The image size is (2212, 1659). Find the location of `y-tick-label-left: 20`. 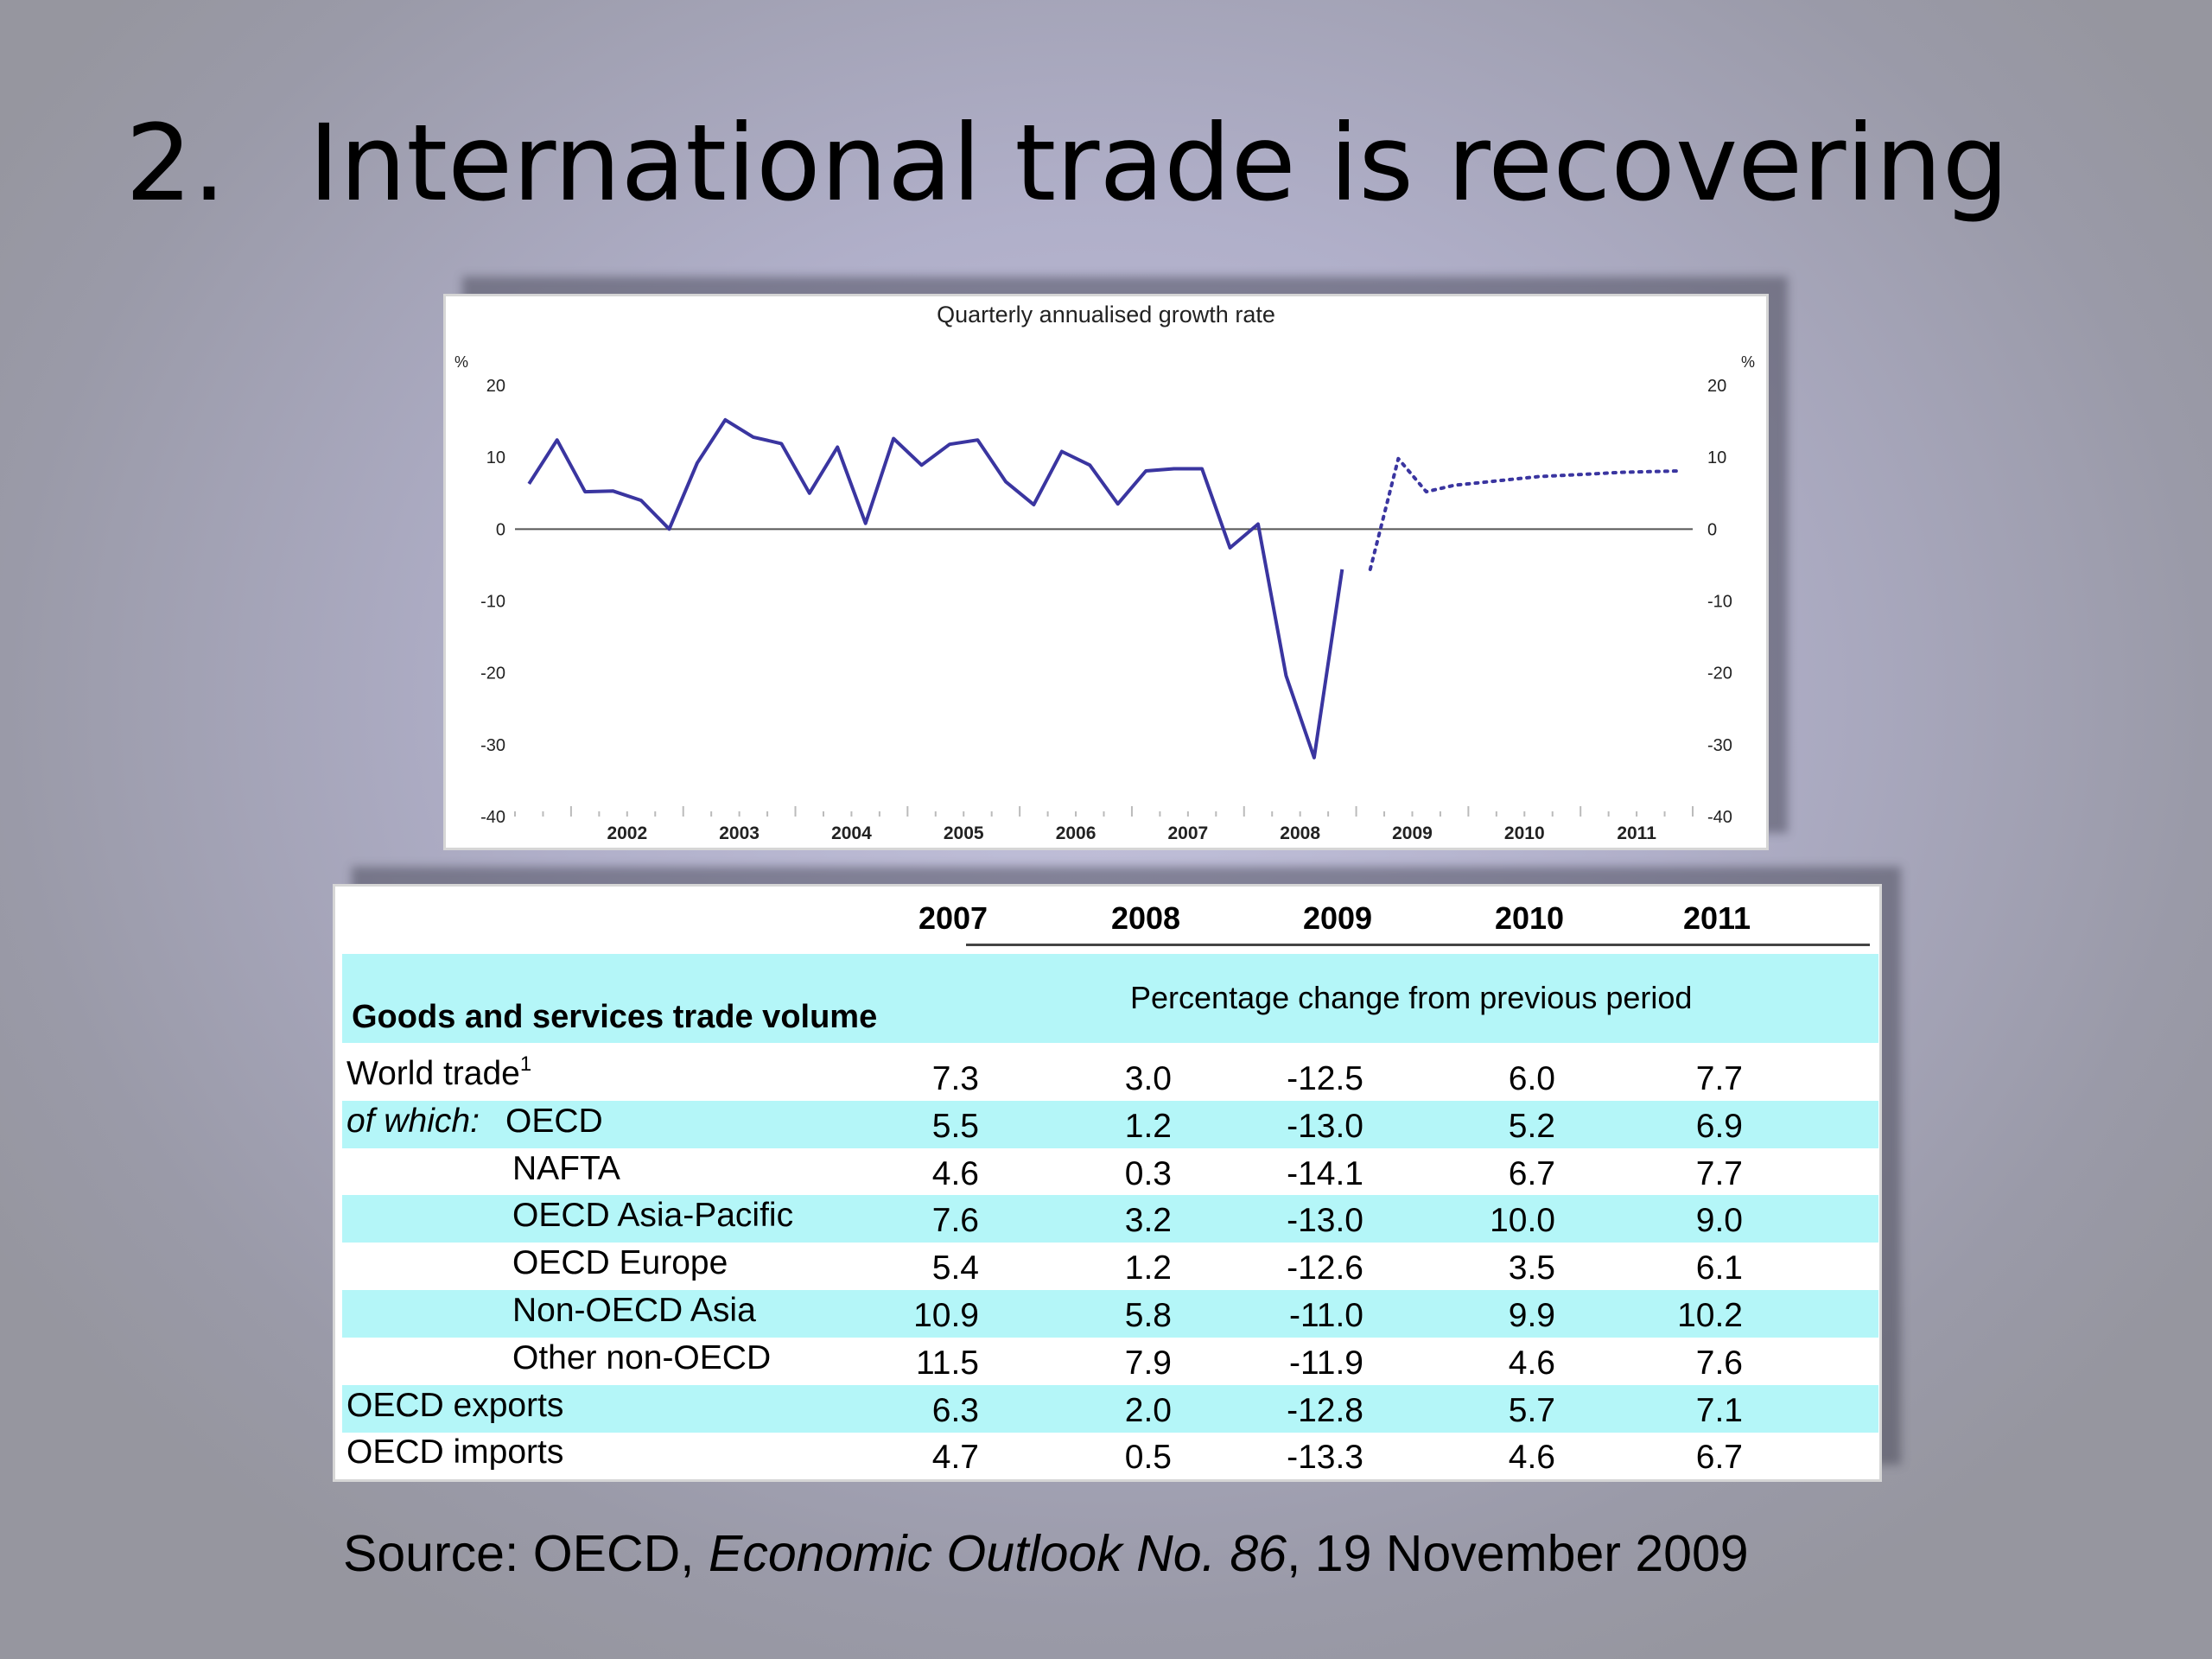

y-tick-label-left: 20 is located at coordinates (495, 386).